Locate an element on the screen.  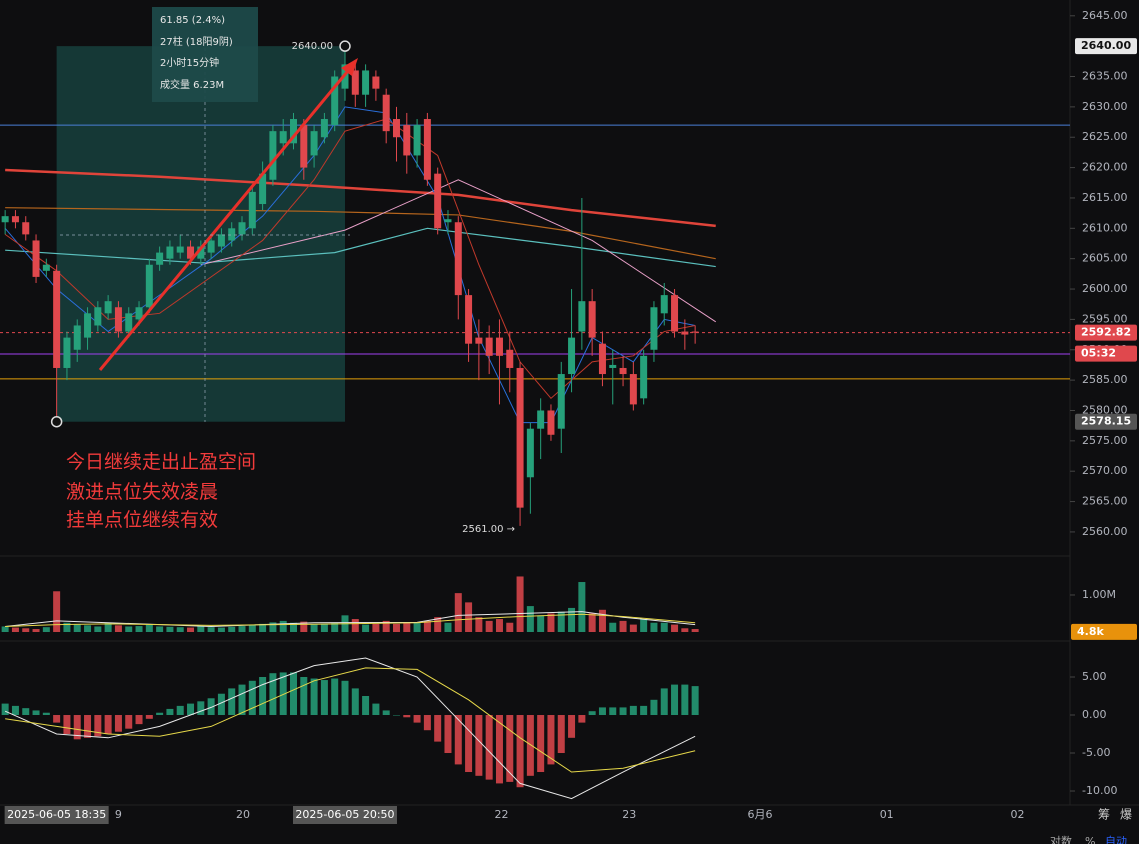
tool-button: 爆 is located at coordinates (1126, 815).